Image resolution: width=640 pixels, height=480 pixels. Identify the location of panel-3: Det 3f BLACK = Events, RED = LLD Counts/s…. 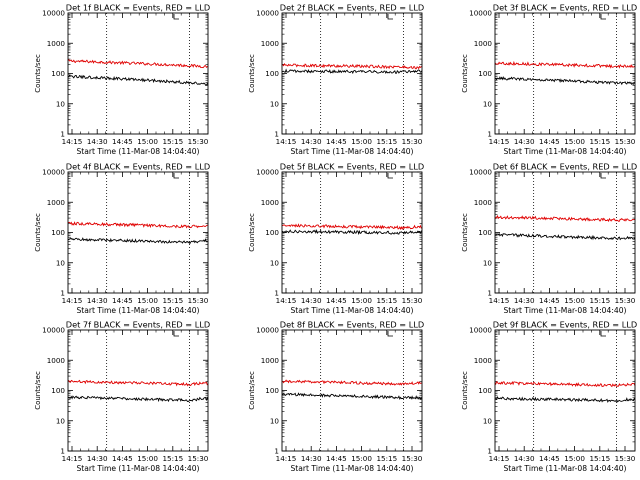
(549, 80).